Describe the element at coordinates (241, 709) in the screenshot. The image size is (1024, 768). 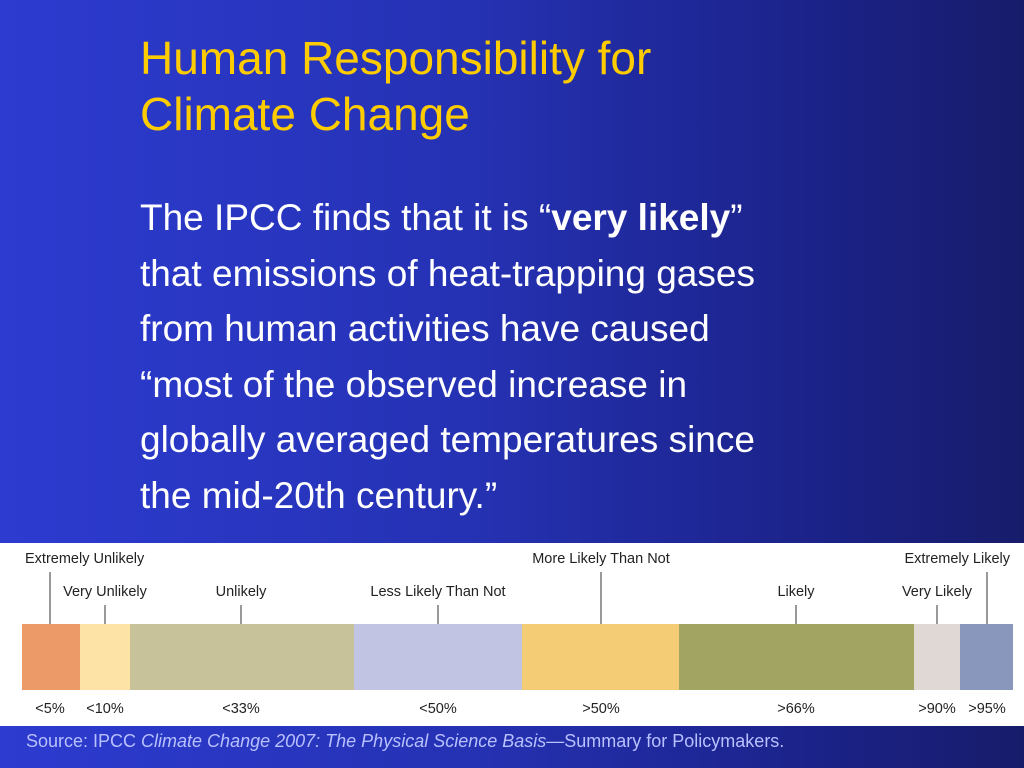
I see `scale-probability-label-2: <33%` at that location.